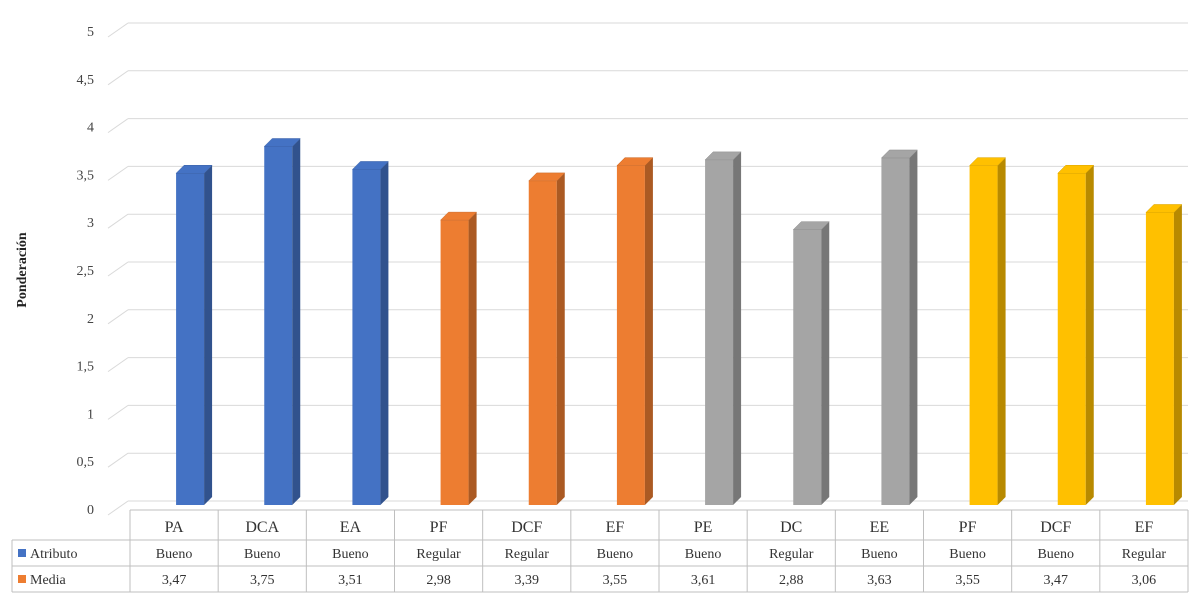  I want to click on y-axis-label: Ponderación, so click(22, 270).